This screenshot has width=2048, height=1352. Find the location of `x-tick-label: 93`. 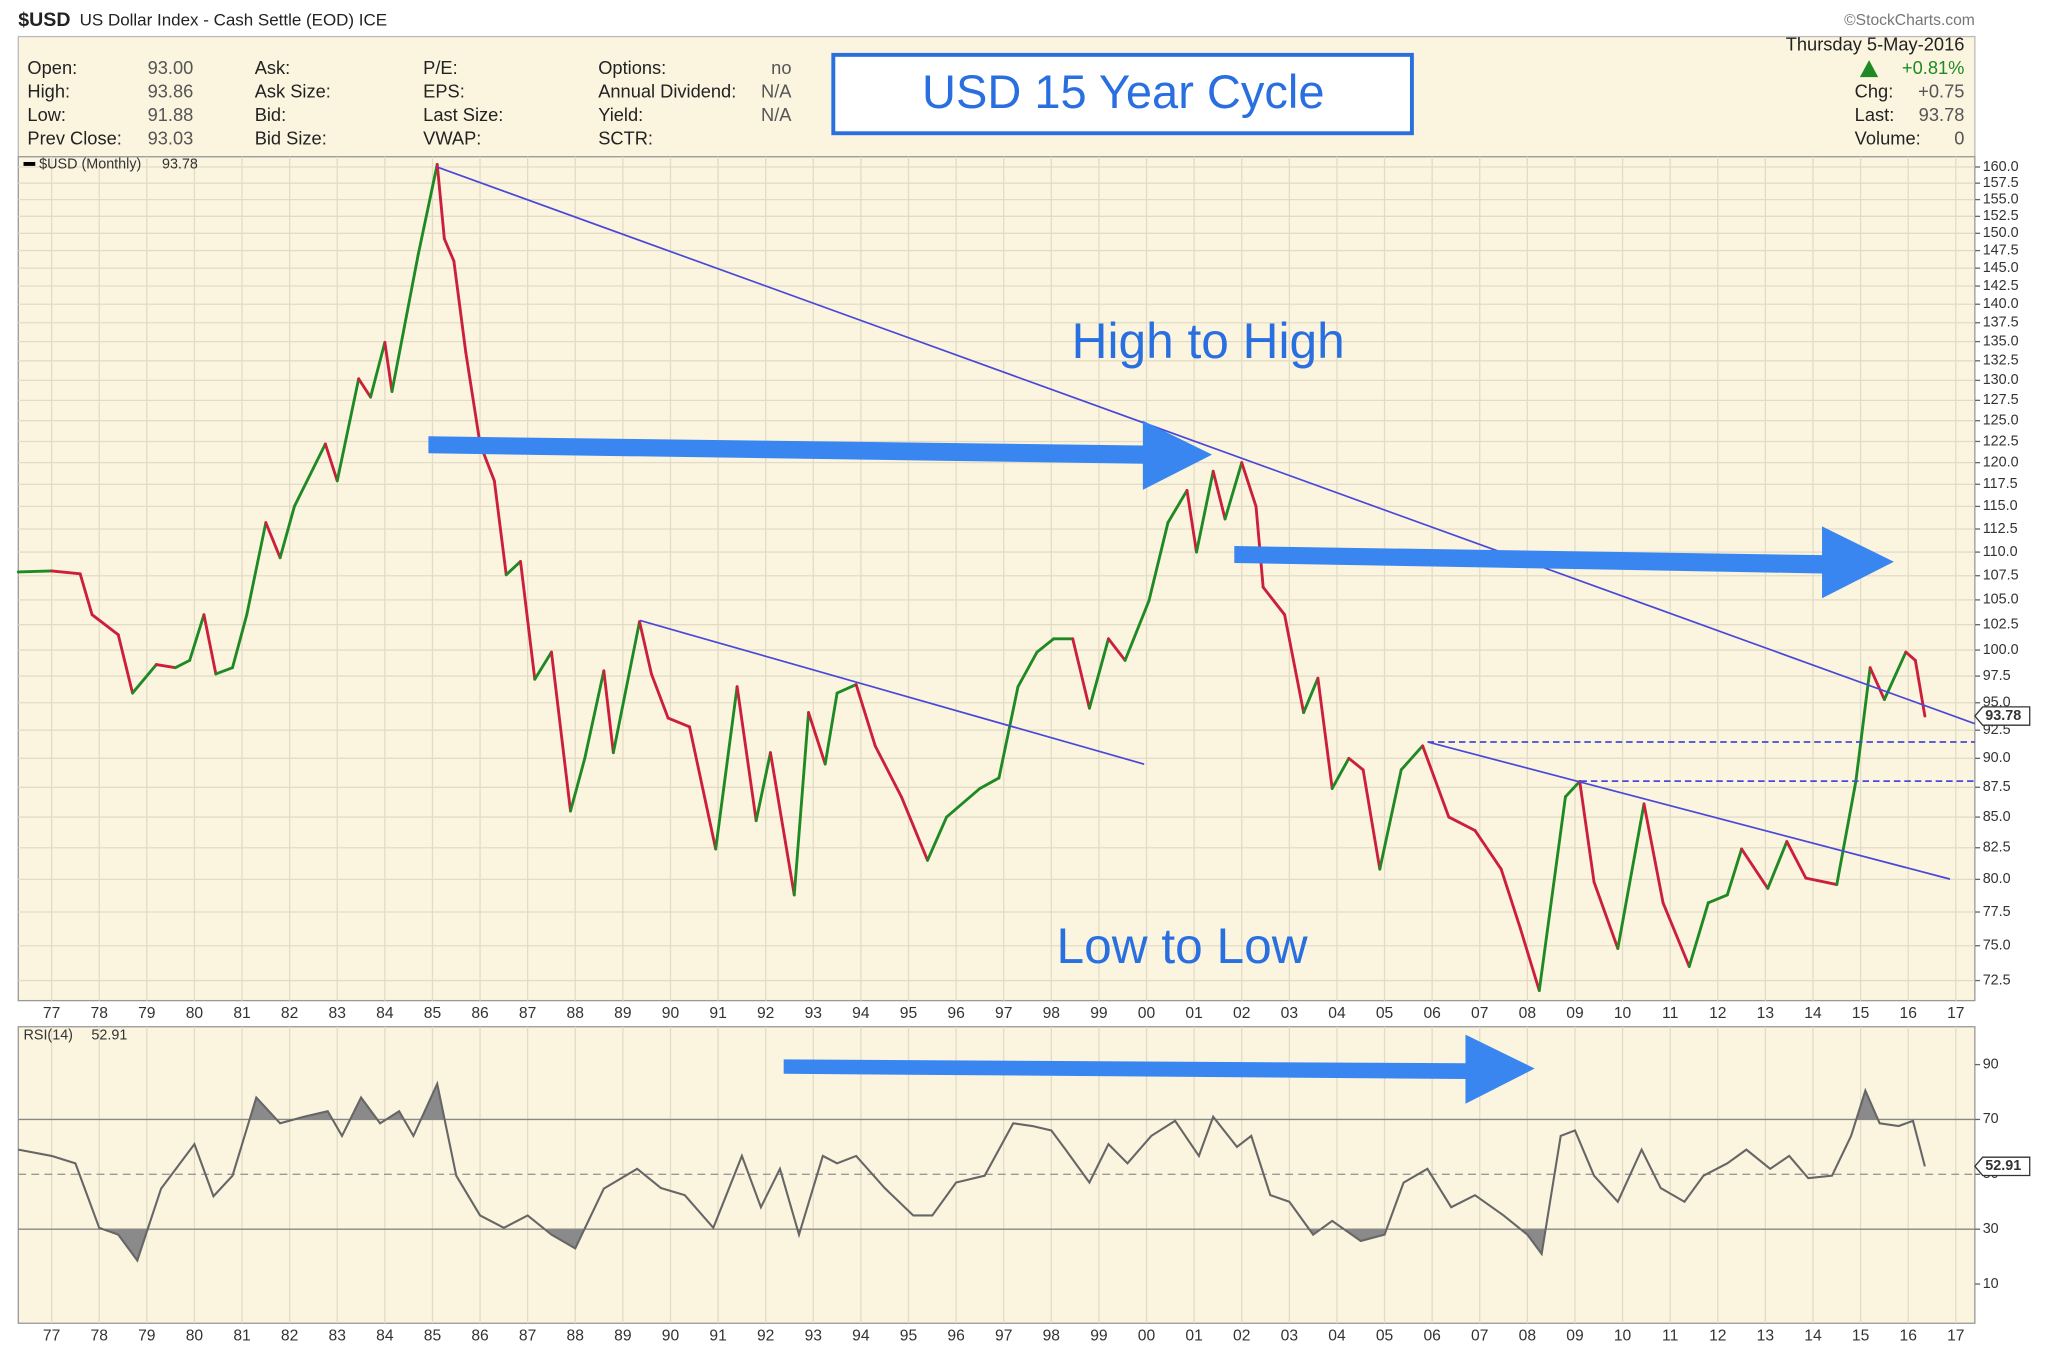

x-tick-label: 93 is located at coordinates (814, 1335).